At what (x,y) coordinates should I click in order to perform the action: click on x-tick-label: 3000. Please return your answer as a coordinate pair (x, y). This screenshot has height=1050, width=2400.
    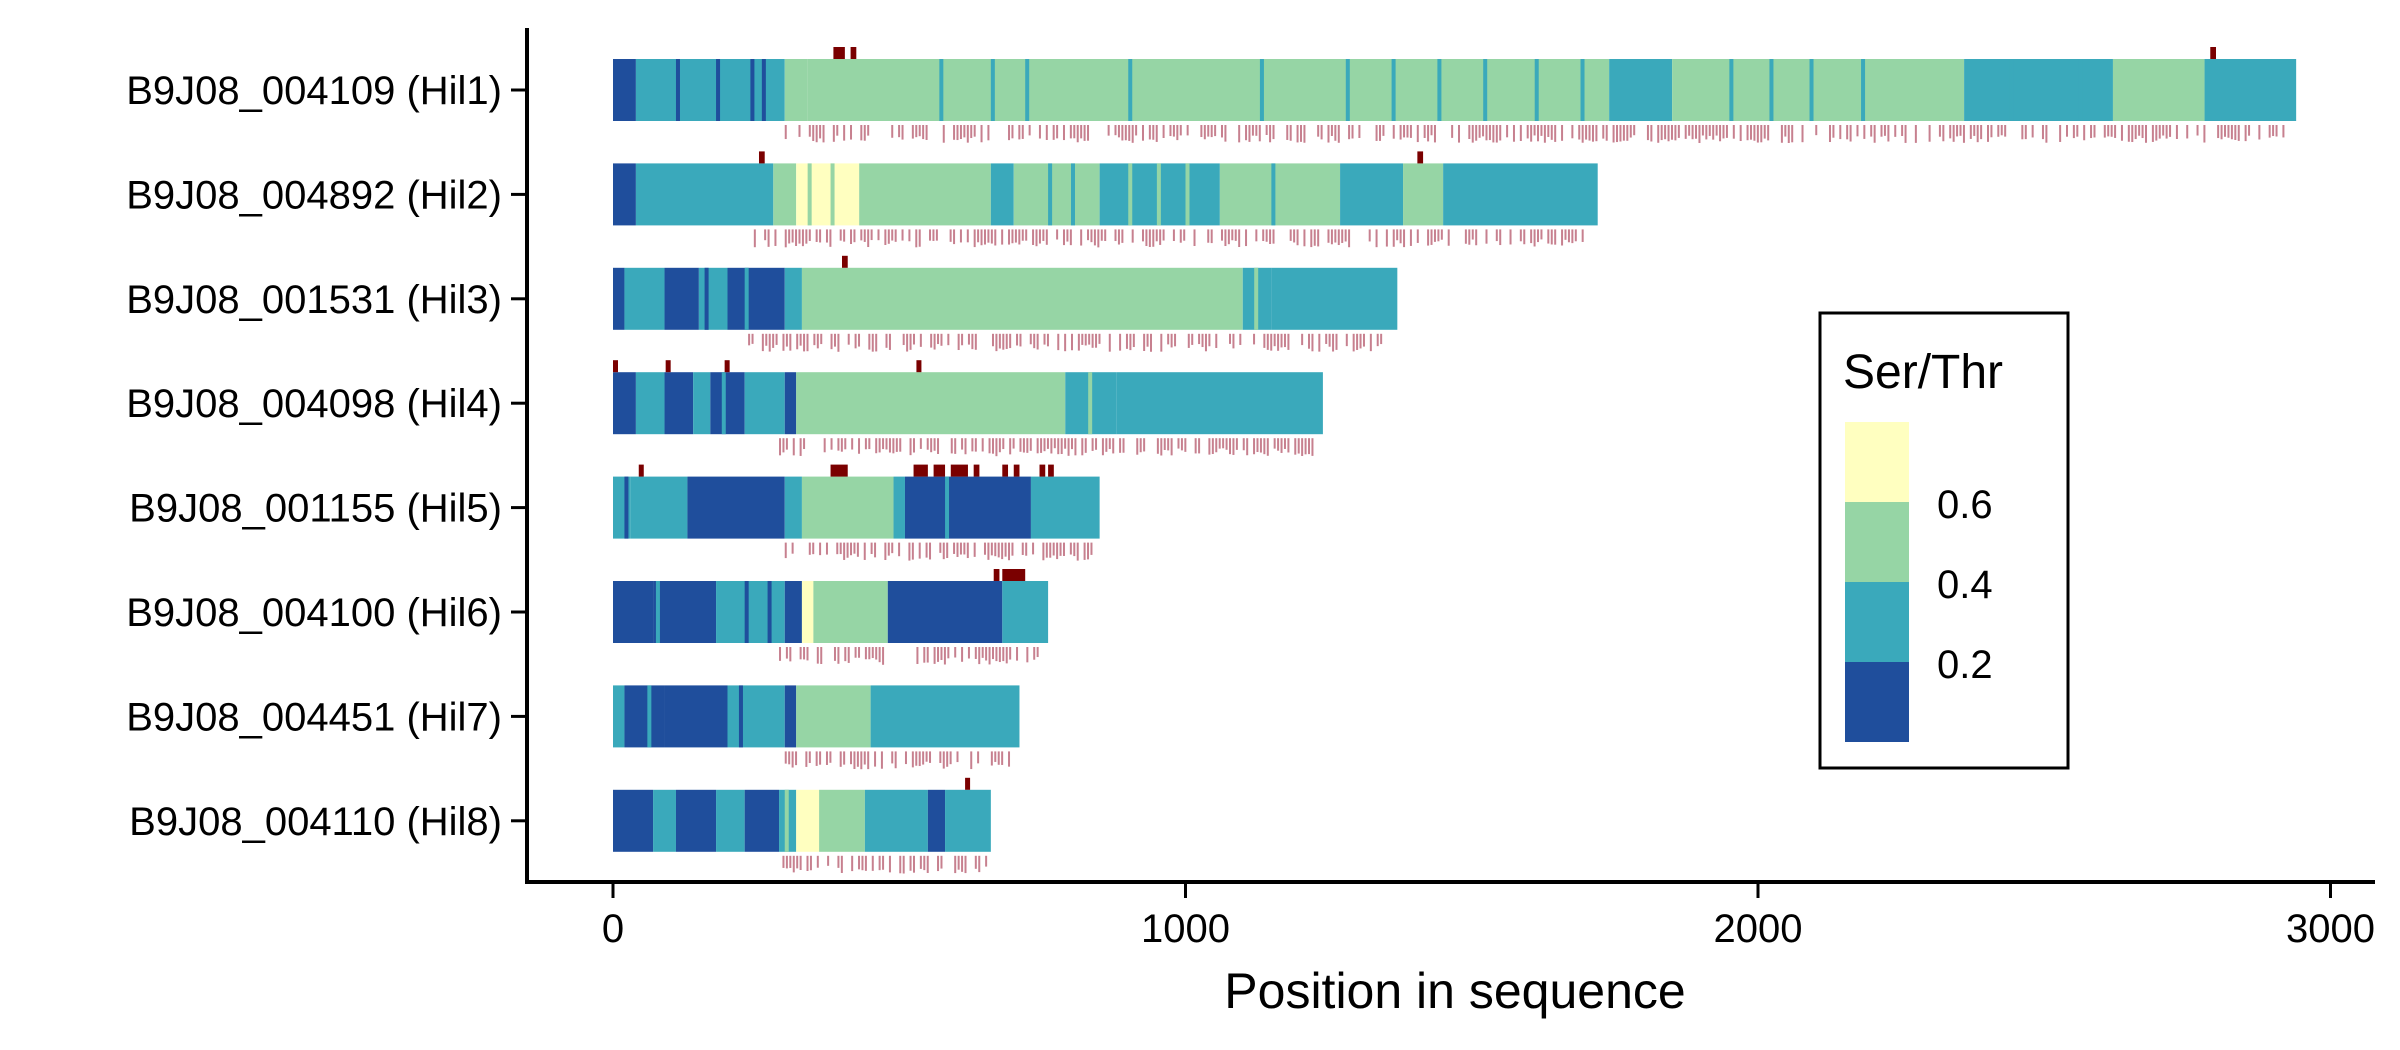
    Looking at the image, I should click on (2330, 929).